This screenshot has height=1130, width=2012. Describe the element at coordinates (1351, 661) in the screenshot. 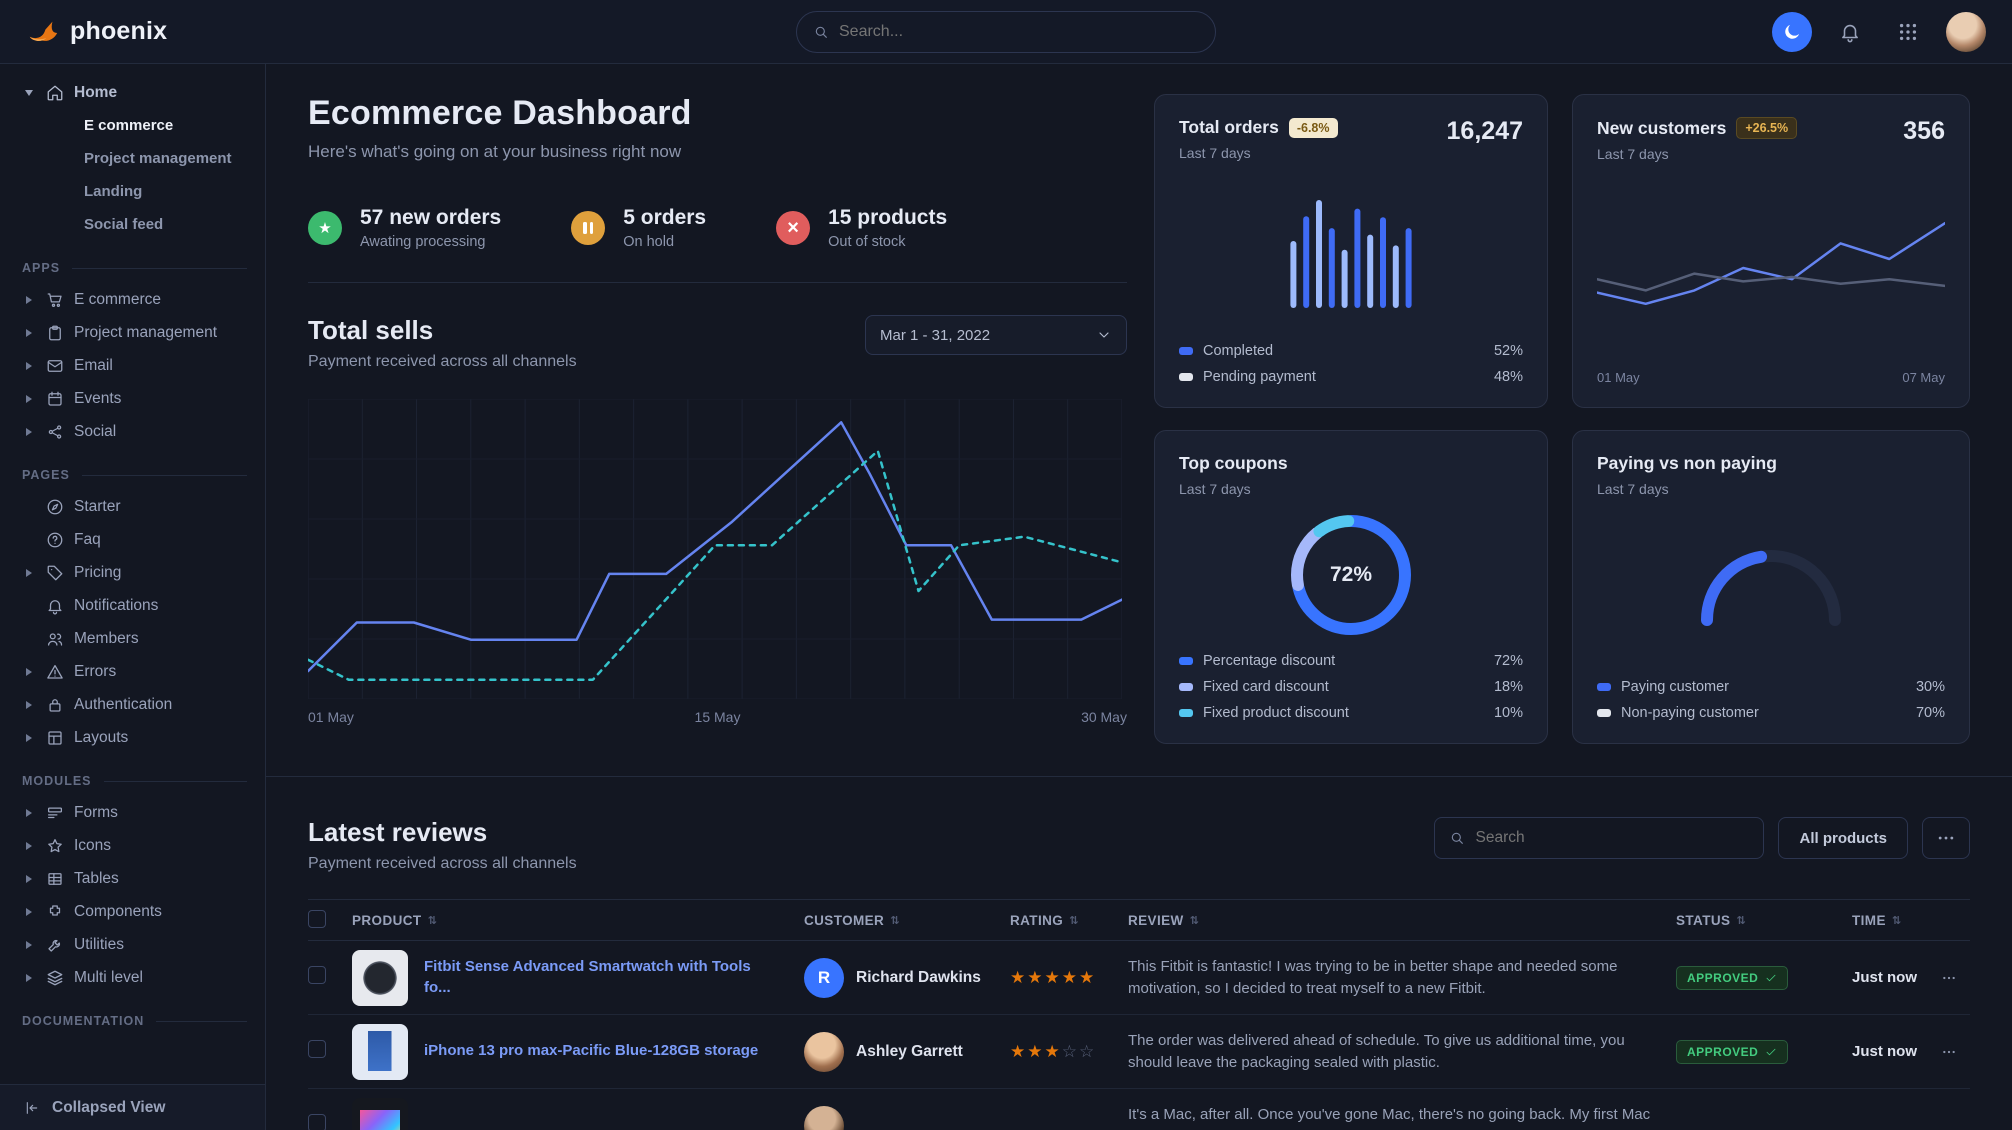

I see `legend-item: Percentage discount 72%` at that location.